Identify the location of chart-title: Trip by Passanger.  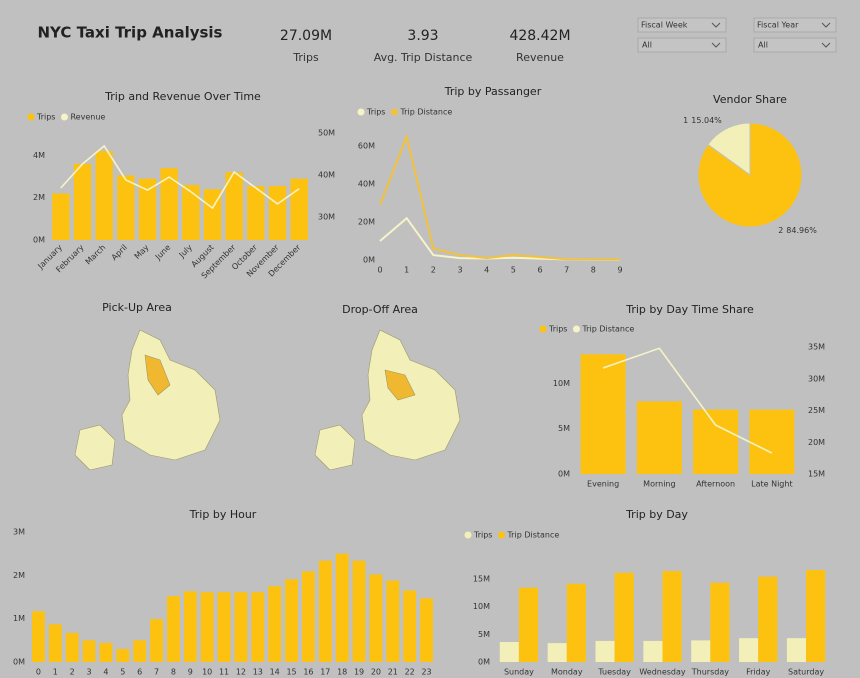
(493, 91).